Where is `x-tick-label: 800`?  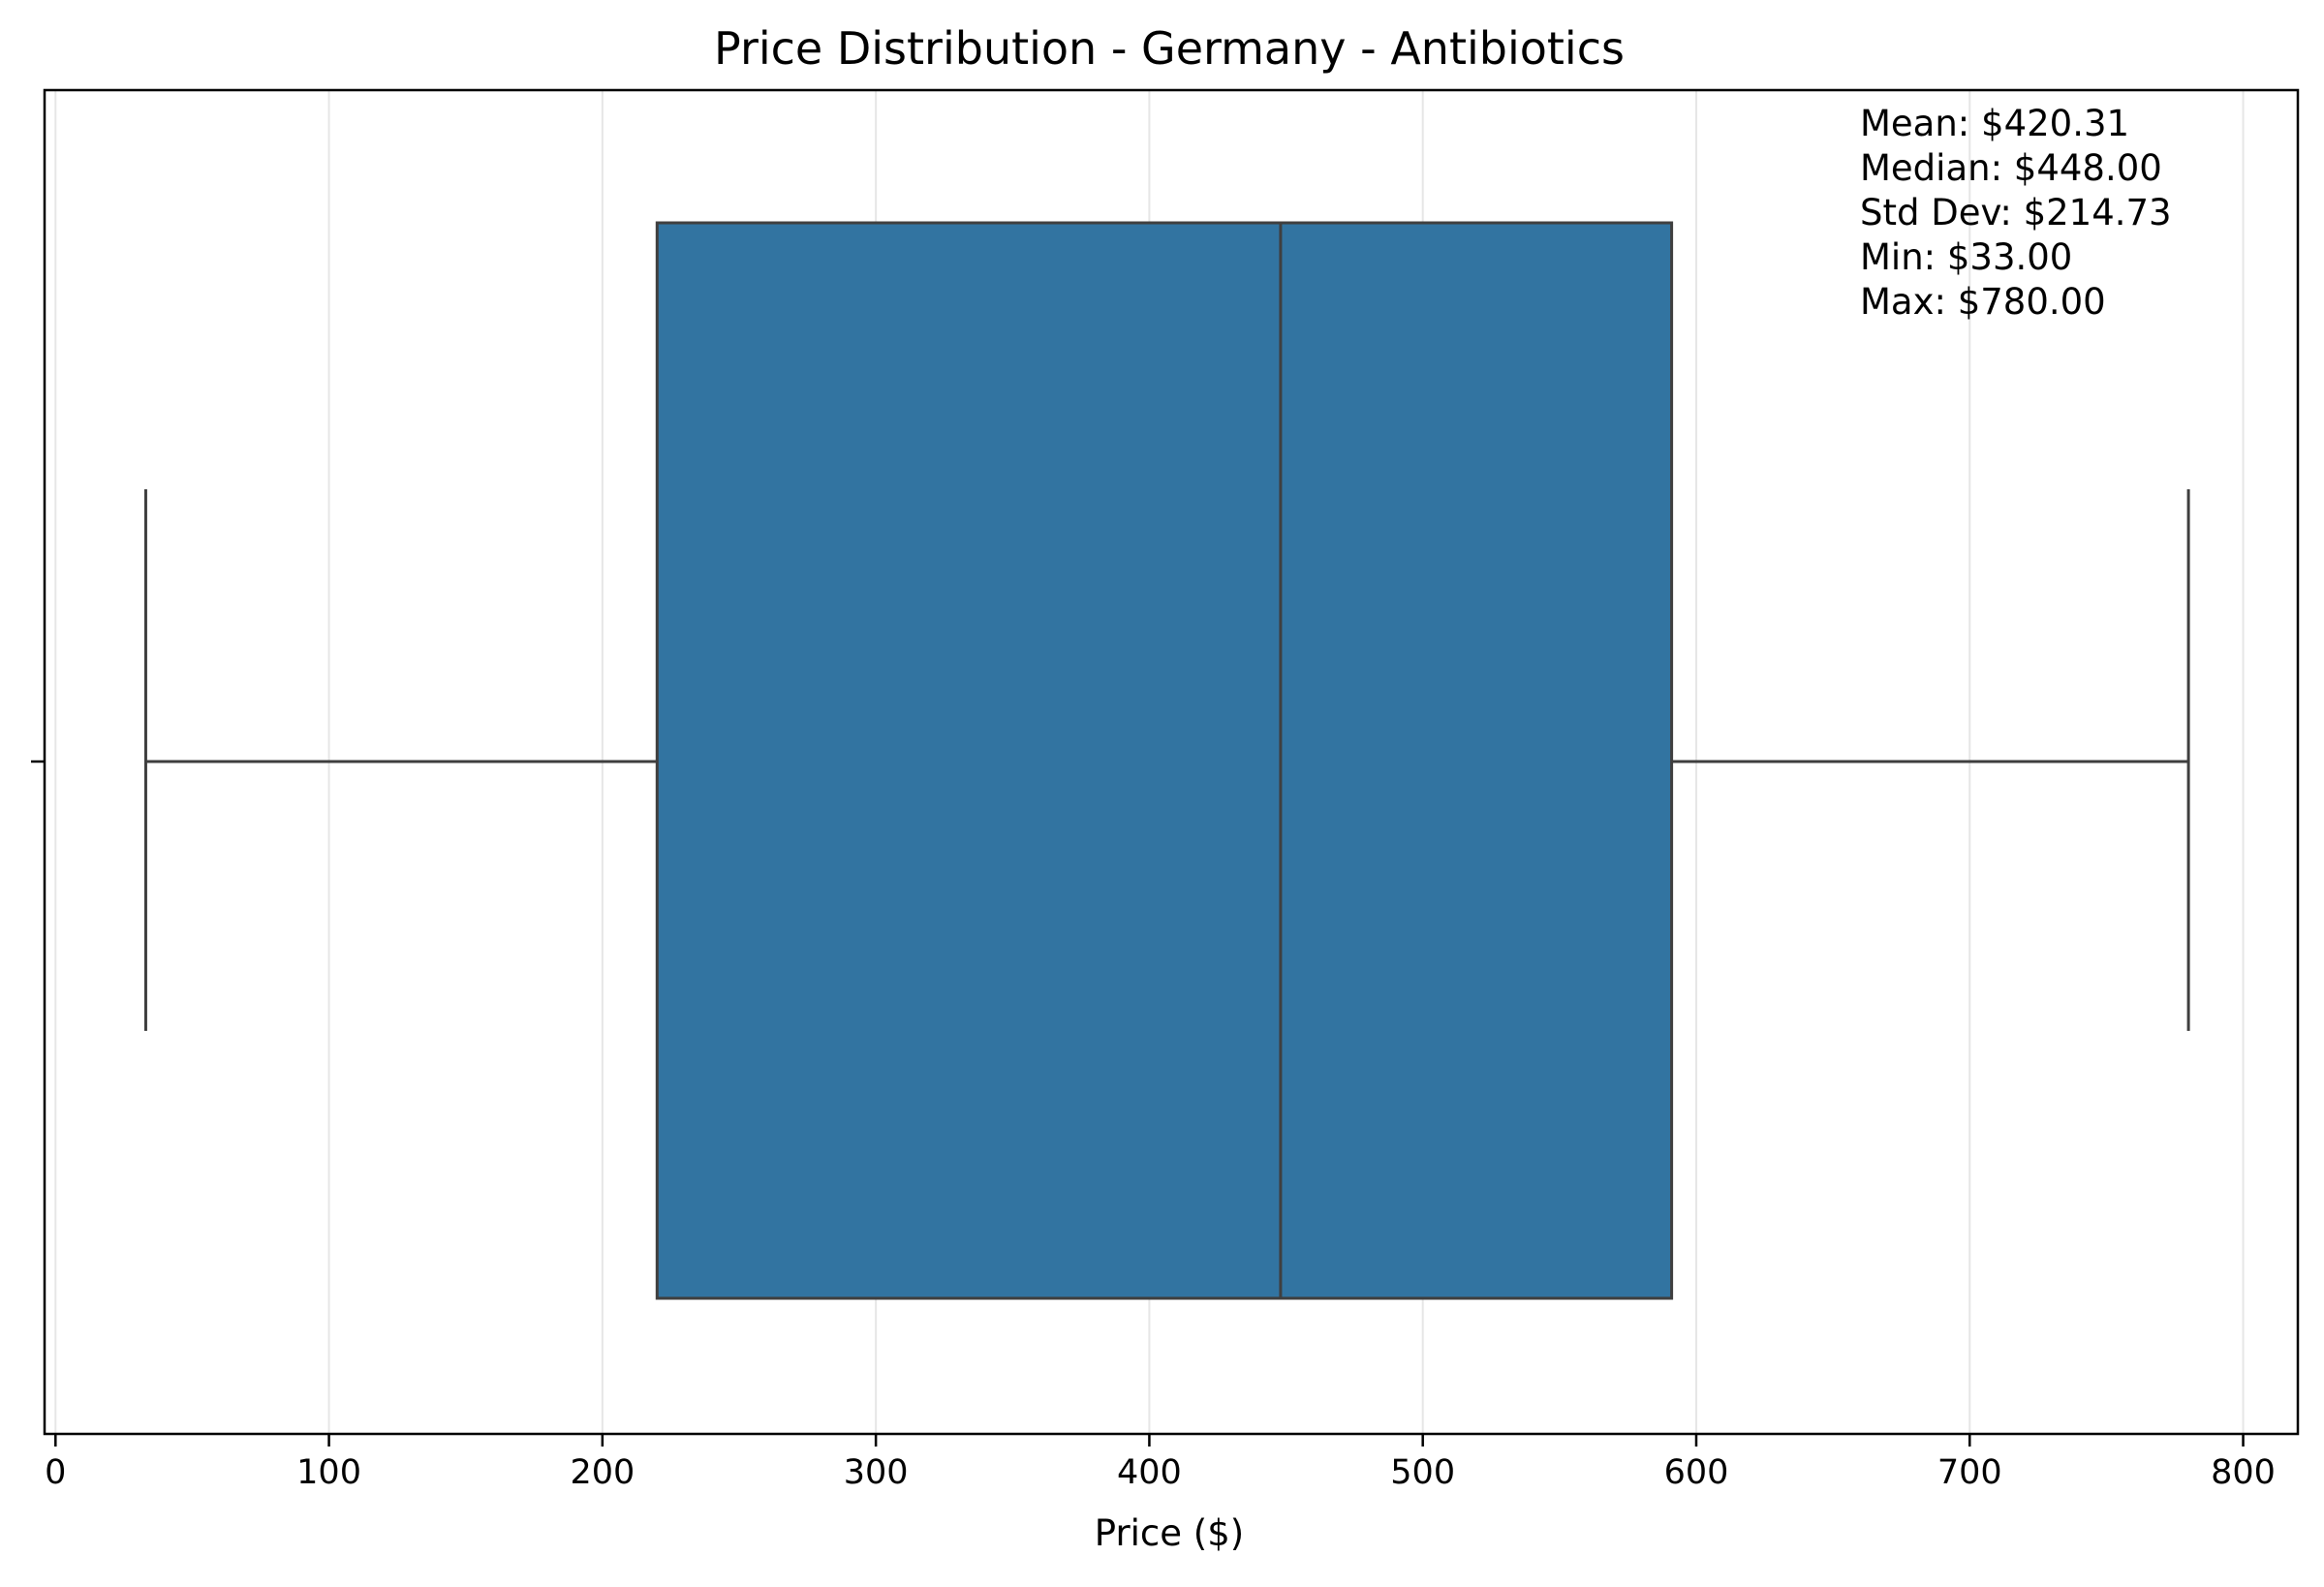
x-tick-label: 800 is located at coordinates (2243, 1473).